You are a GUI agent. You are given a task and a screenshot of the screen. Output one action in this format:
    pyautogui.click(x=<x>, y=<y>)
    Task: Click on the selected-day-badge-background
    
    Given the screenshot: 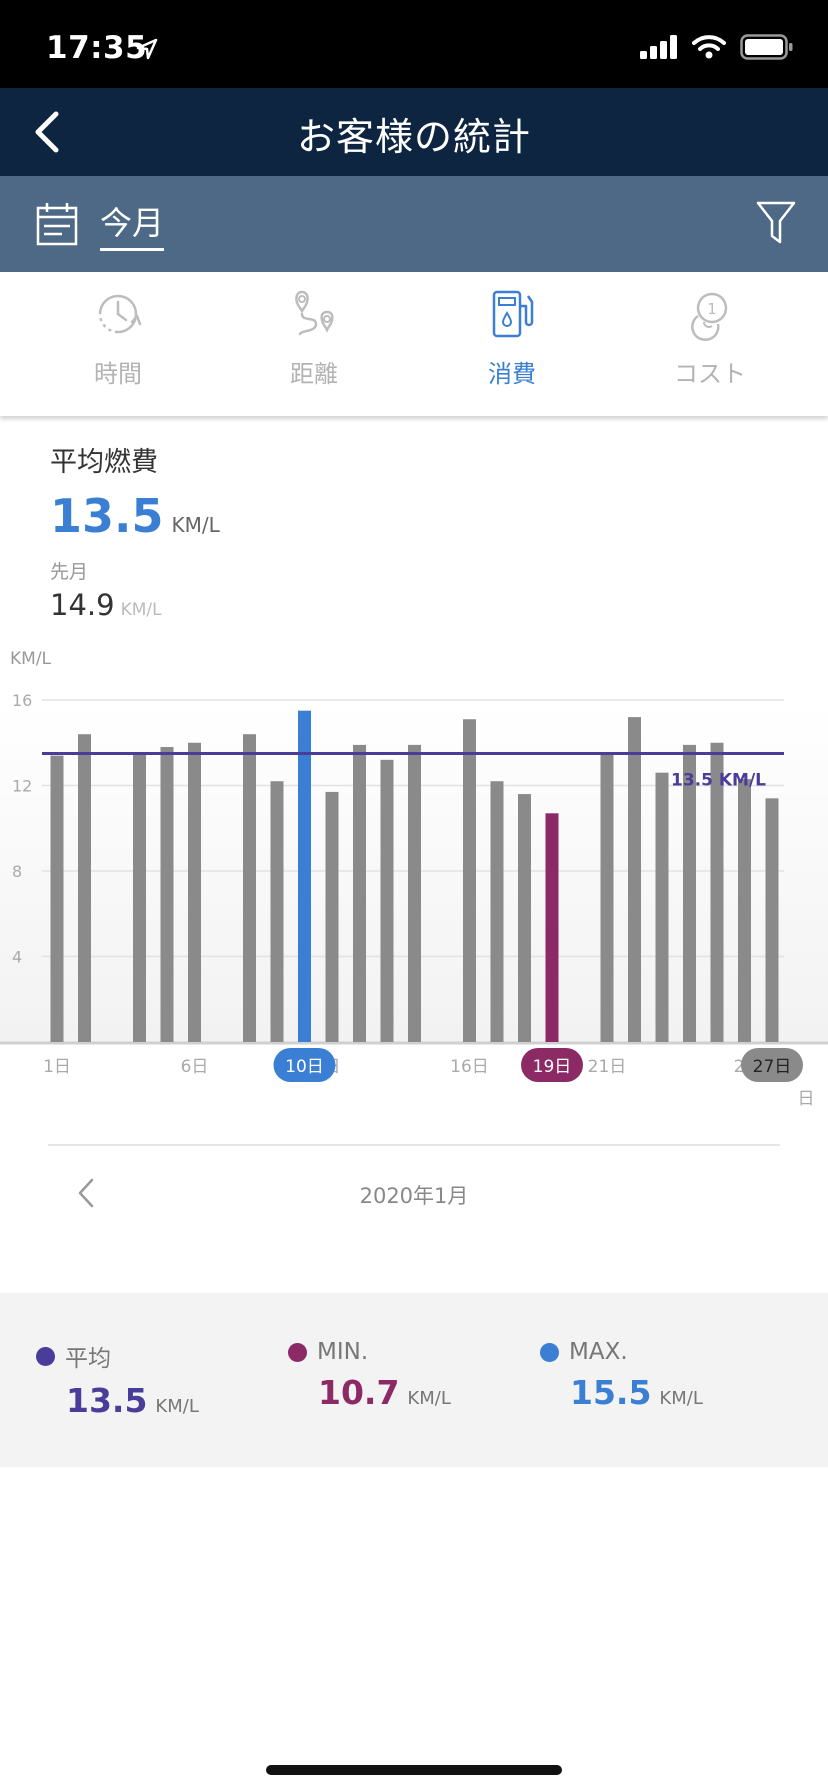 What is the action you would take?
    pyautogui.click(x=772, y=1065)
    